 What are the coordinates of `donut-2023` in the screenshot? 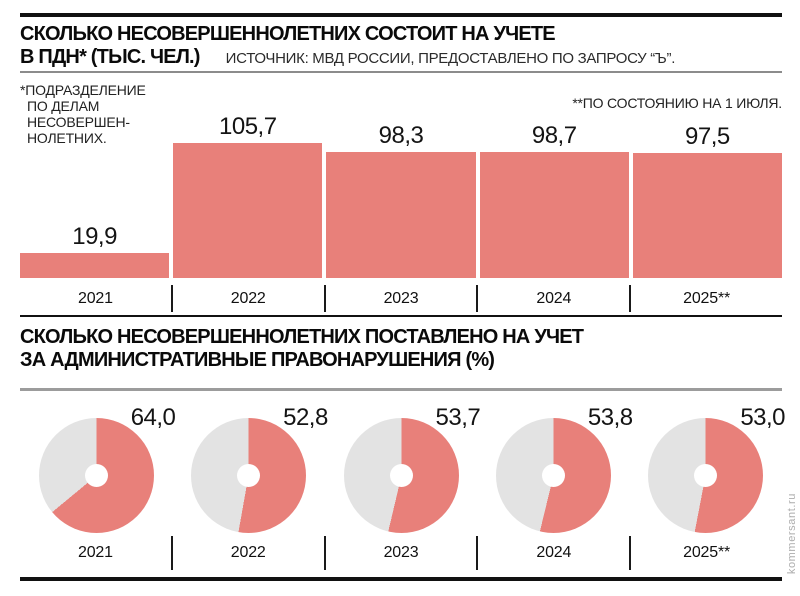 It's located at (401, 475).